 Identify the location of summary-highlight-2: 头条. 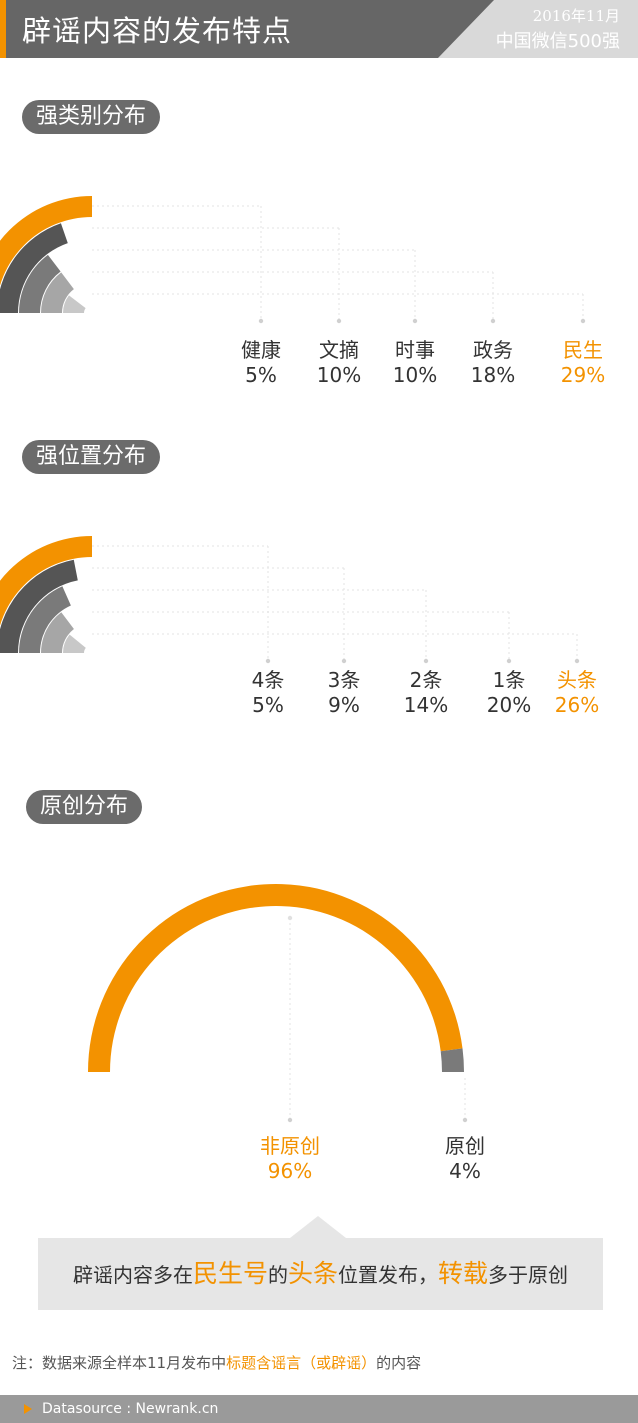
(312, 1273).